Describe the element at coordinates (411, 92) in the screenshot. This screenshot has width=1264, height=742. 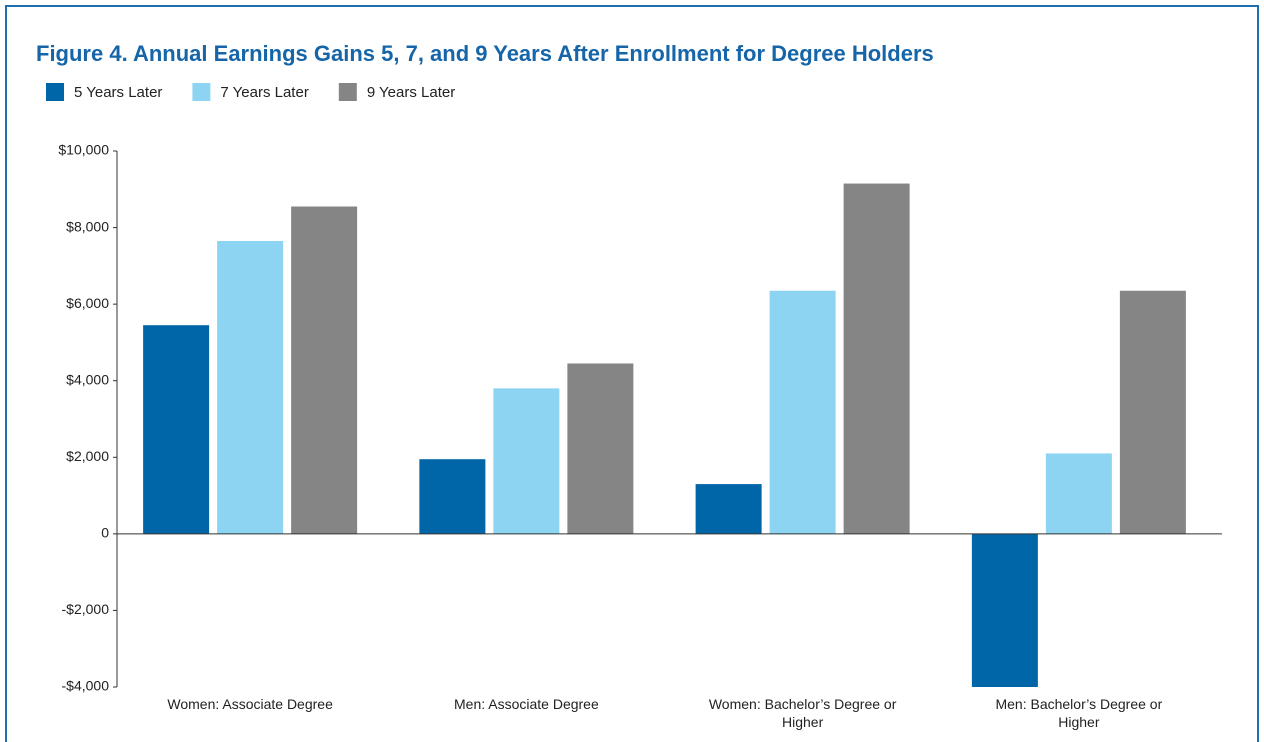
I see `legend-label: 9 Years Later` at that location.